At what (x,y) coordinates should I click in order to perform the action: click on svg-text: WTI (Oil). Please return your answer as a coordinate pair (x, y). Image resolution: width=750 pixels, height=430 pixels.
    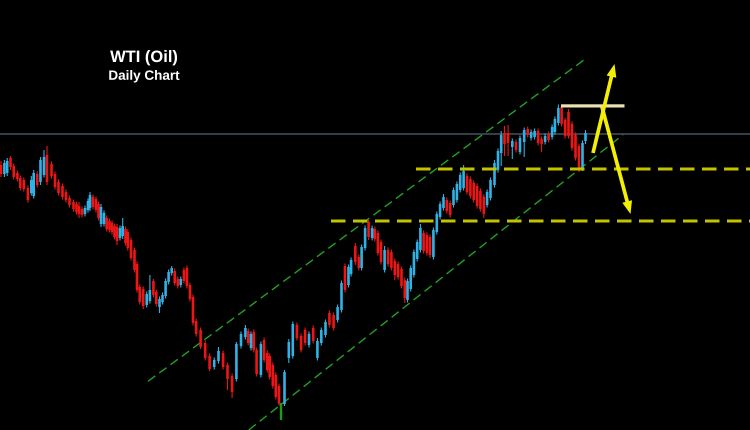
    Looking at the image, I should click on (144, 57).